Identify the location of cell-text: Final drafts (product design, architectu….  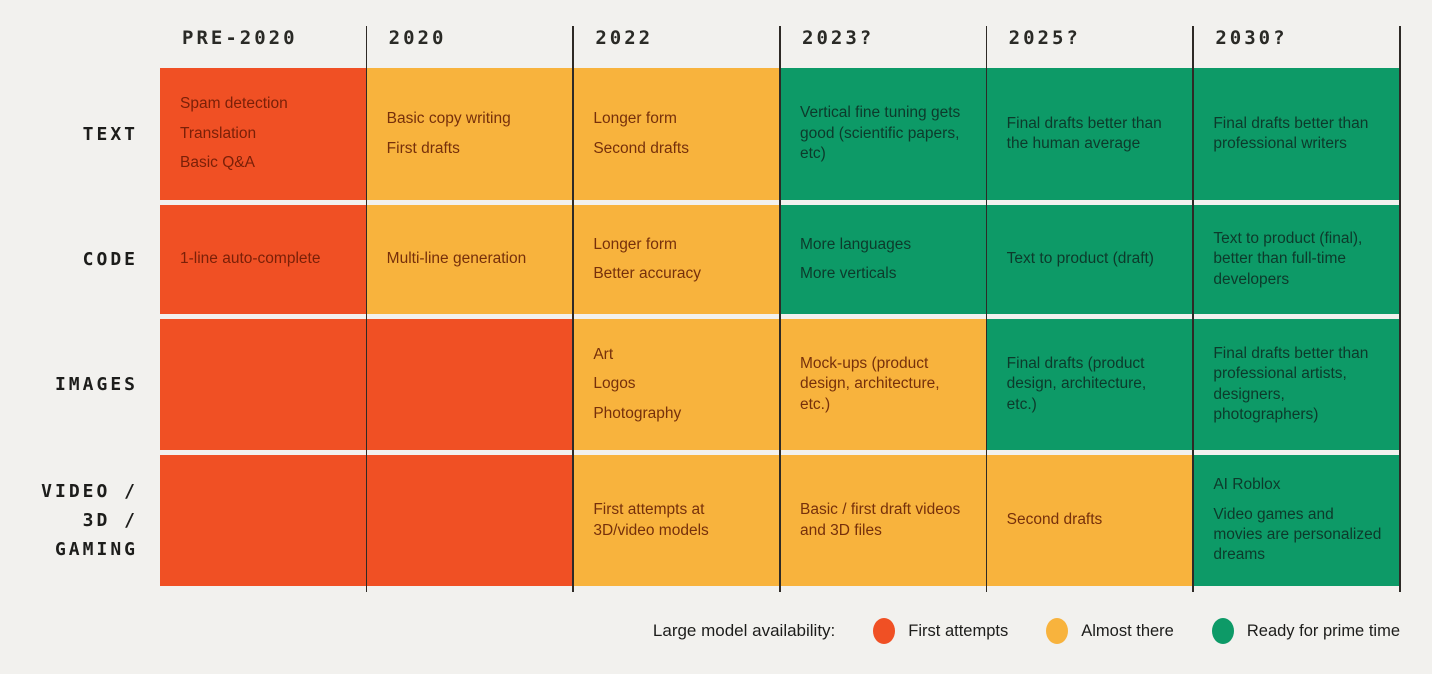
(1076, 383).